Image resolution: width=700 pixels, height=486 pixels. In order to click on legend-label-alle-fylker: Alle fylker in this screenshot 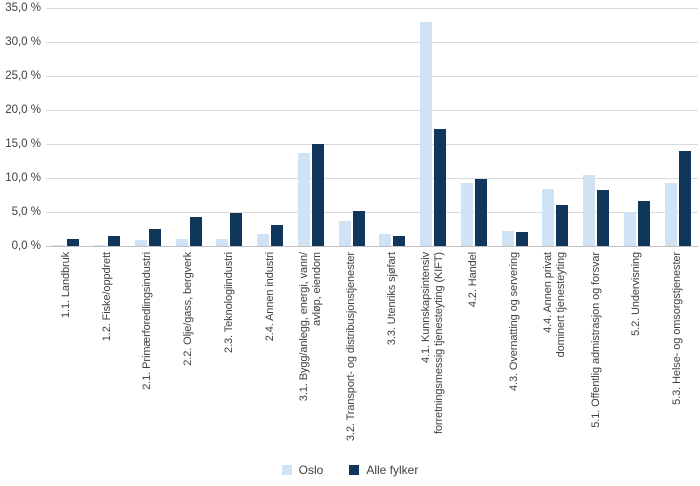, I will do `click(392, 470)`.